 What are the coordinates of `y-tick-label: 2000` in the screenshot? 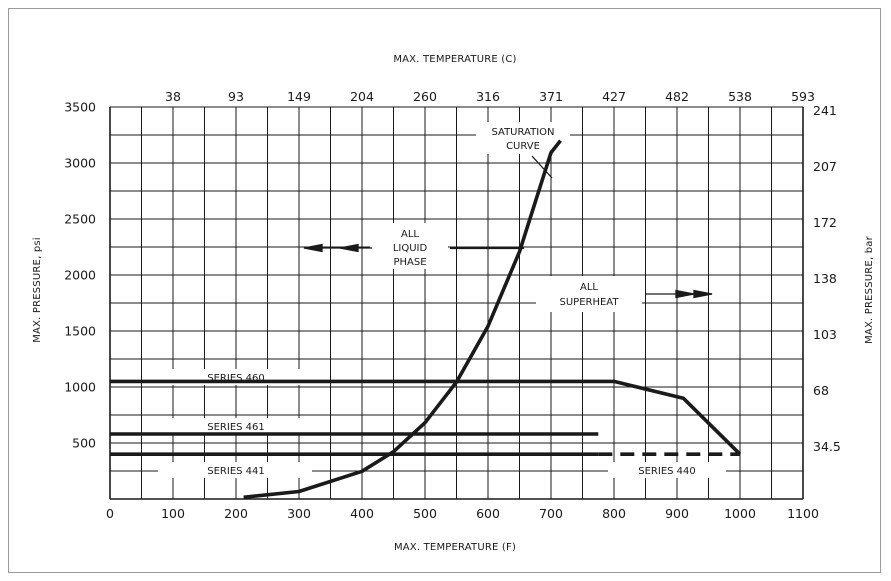 It's located at (80, 275).